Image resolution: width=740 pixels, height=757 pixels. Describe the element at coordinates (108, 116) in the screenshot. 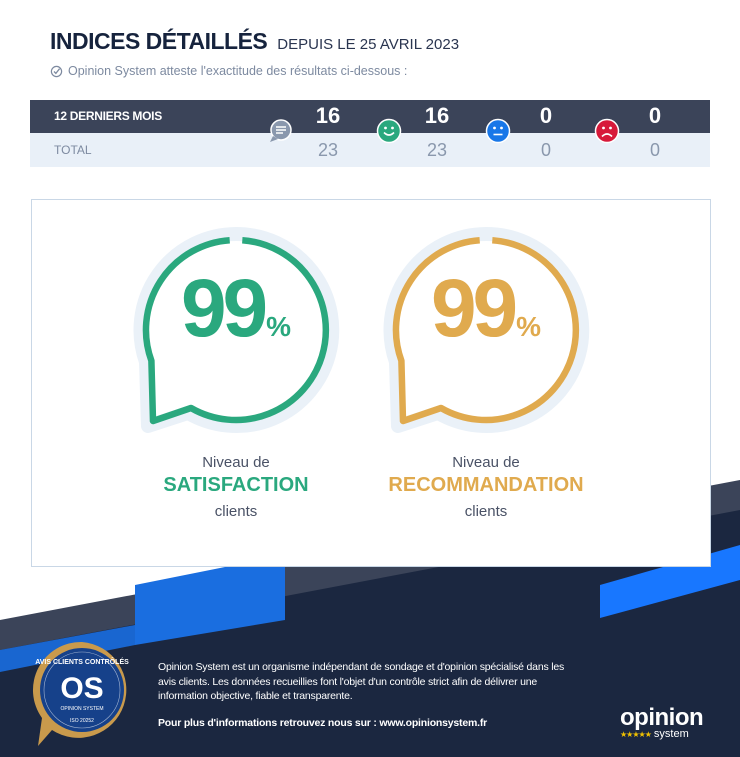

I see `row-label: 12 DERNIERS MOIS` at that location.